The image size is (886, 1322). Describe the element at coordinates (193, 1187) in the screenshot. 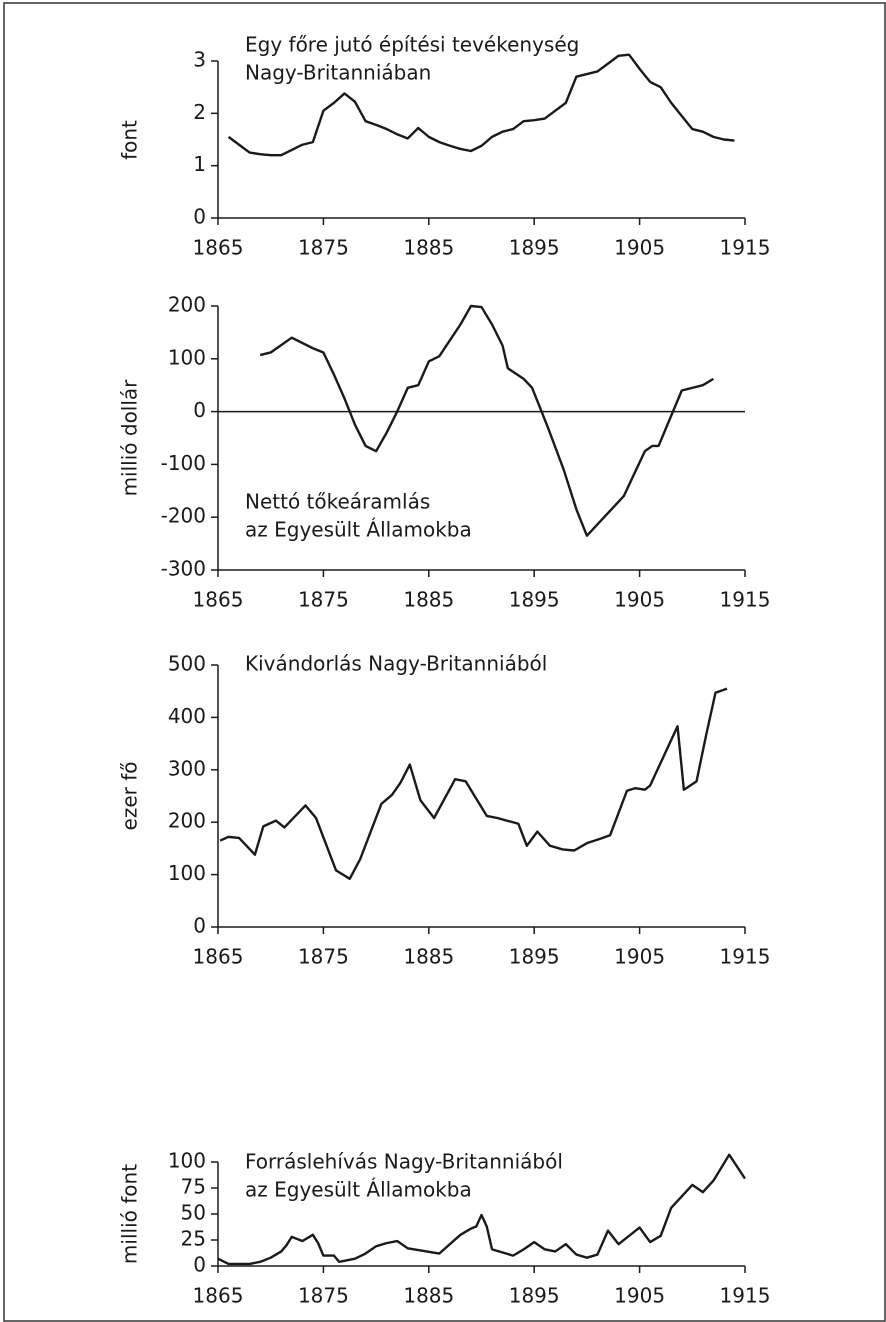

I see `y-tick-label: 75` at that location.